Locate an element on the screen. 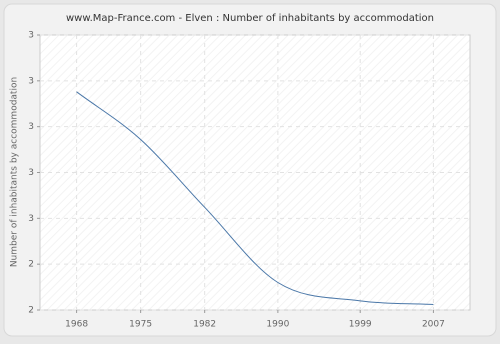 This screenshot has height=344, width=500. x-tick-label: 1968 is located at coordinates (76, 325).